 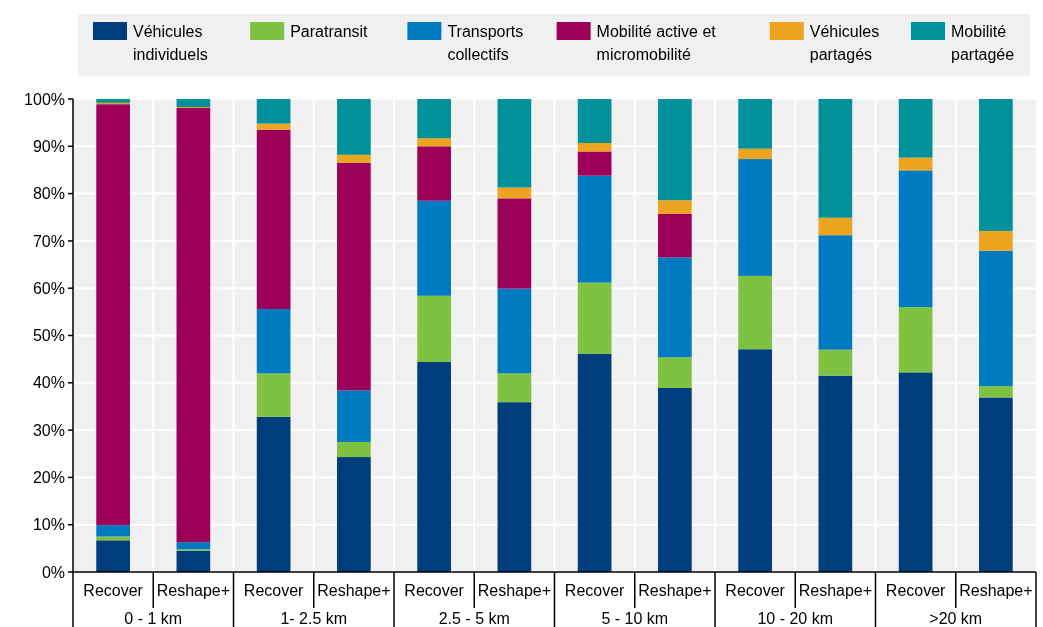 I want to click on y-tick-label: 80%, so click(x=48, y=194).